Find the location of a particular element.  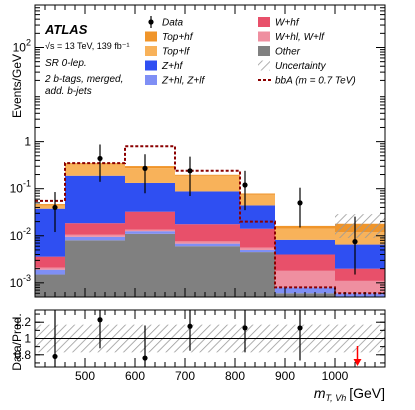

y-tick-label: 10⁻¹ is located at coordinates (20, 187).